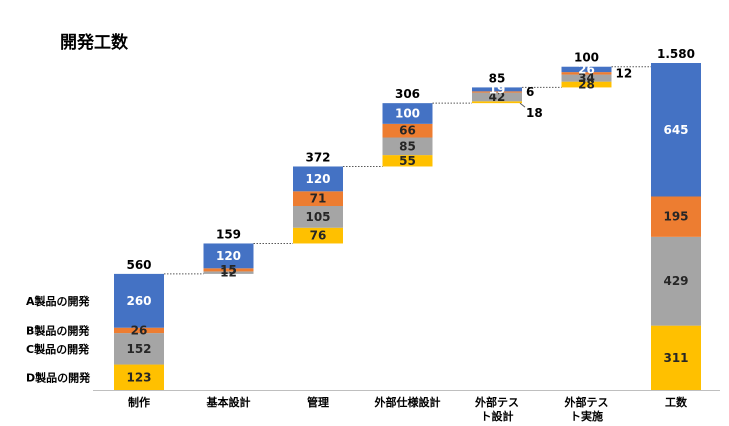  What do you see at coordinates (228, 234) in the screenshot?
I see `total-label-cat2: 159` at bounding box center [228, 234].